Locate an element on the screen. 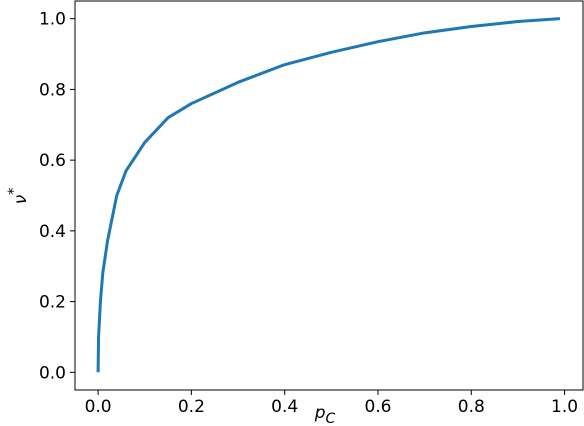 Image resolution: width=584 pixels, height=426 pixels. x-tick-label: 0.6 is located at coordinates (377, 407).